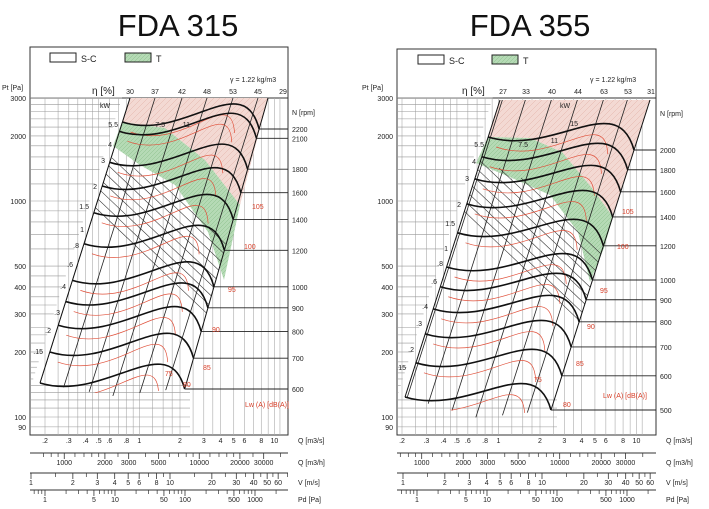 This screenshot has width=709, height=509. Describe the element at coordinates (387, 418) in the screenshot. I see `y-tick-label: 100` at that location.